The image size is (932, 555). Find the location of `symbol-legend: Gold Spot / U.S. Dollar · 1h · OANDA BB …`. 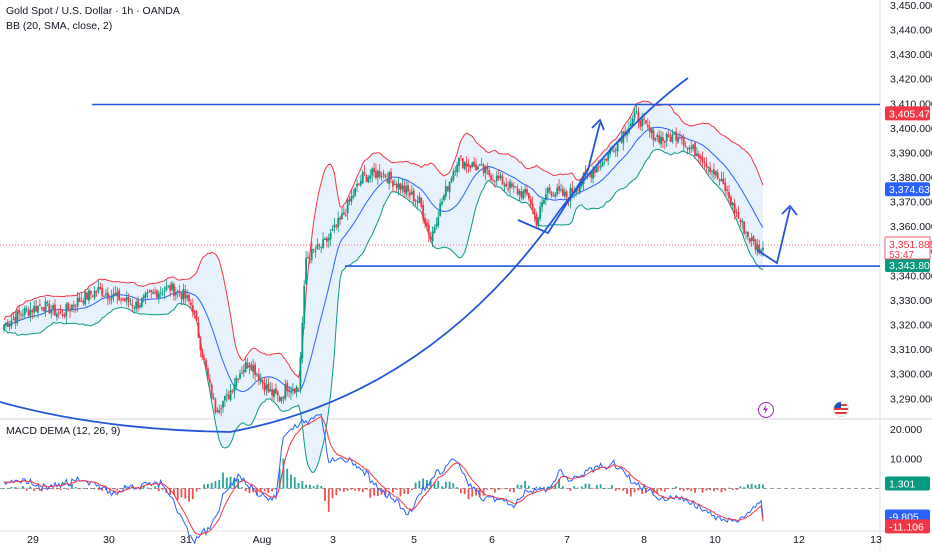

symbol-legend: Gold Spot / U.S. Dollar · 1h · OANDA BB … is located at coordinates (93, 18).